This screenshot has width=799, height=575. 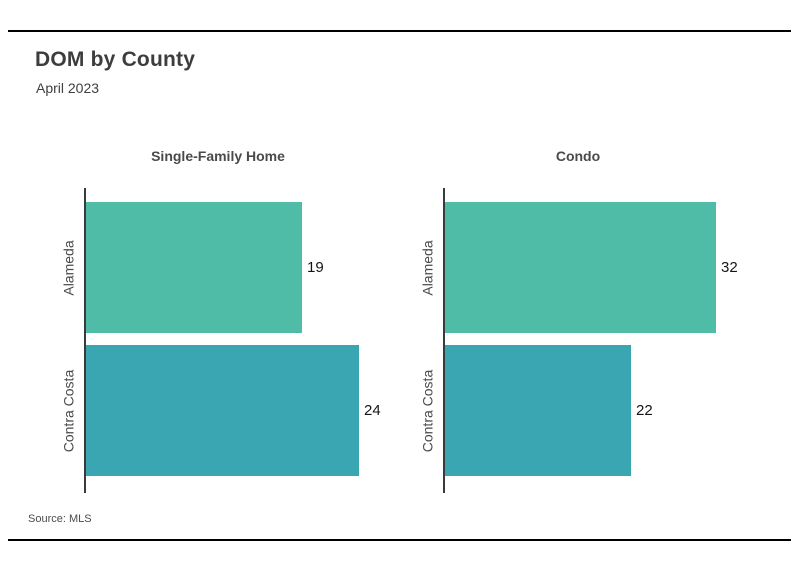 What do you see at coordinates (60, 519) in the screenshot?
I see `source-note: Source: MLS` at bounding box center [60, 519].